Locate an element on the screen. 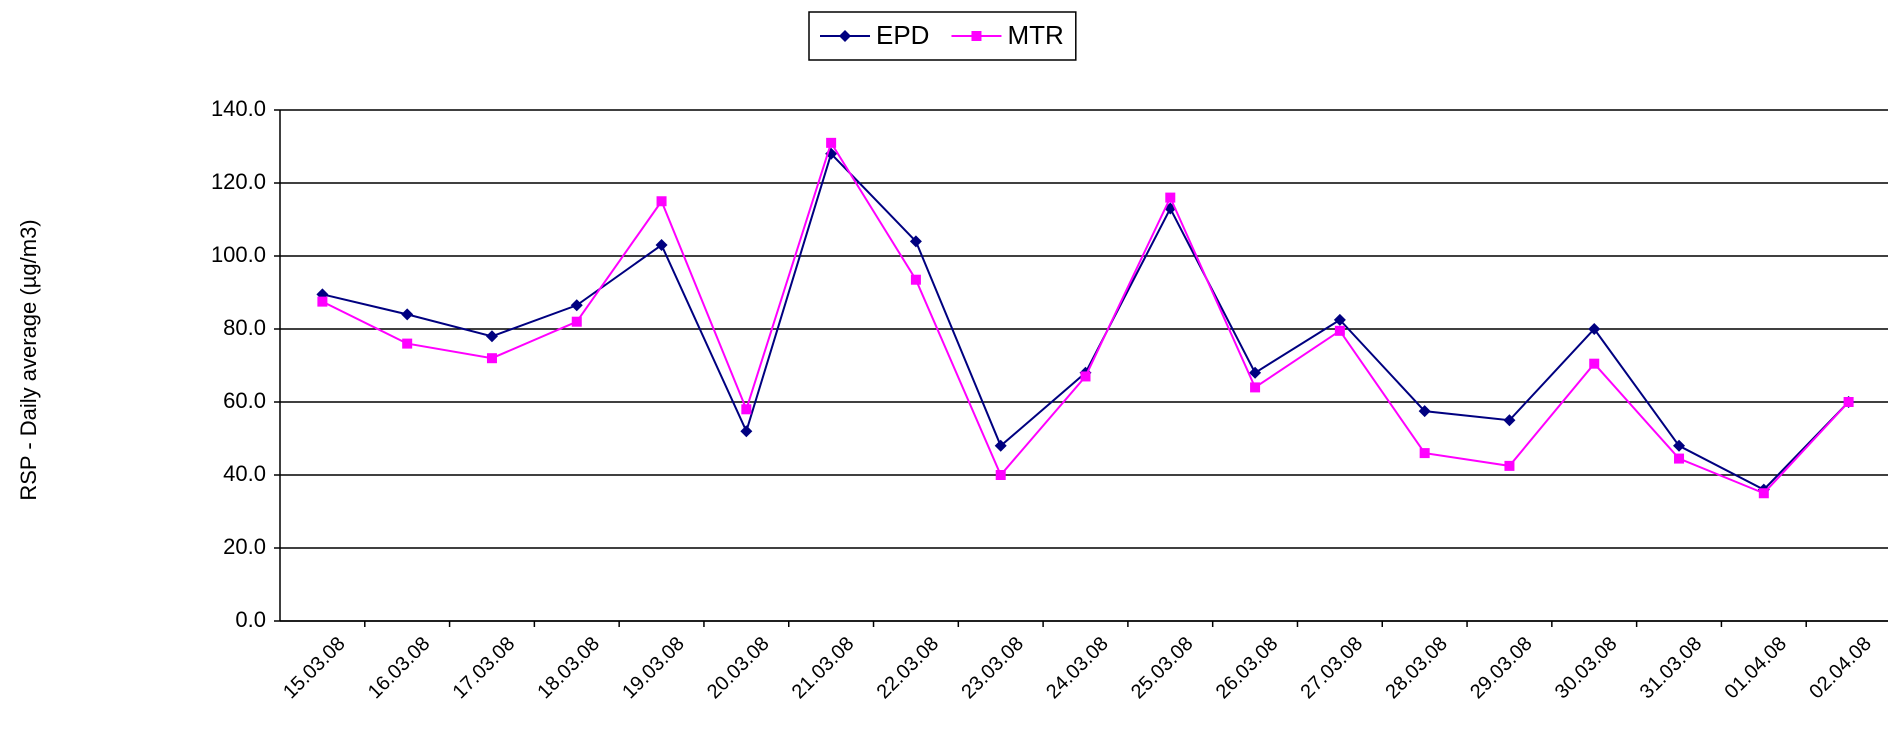 The image size is (1888, 741). legend: EPD MTR is located at coordinates (942, 36).